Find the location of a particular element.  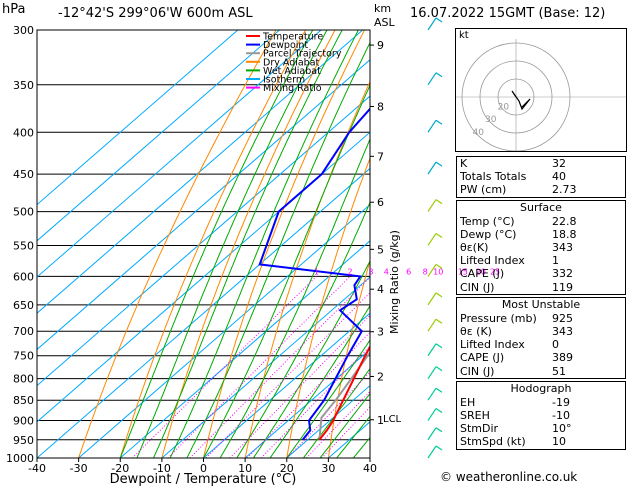

index-label: CAPE (J) is located at coordinates (482, 274).